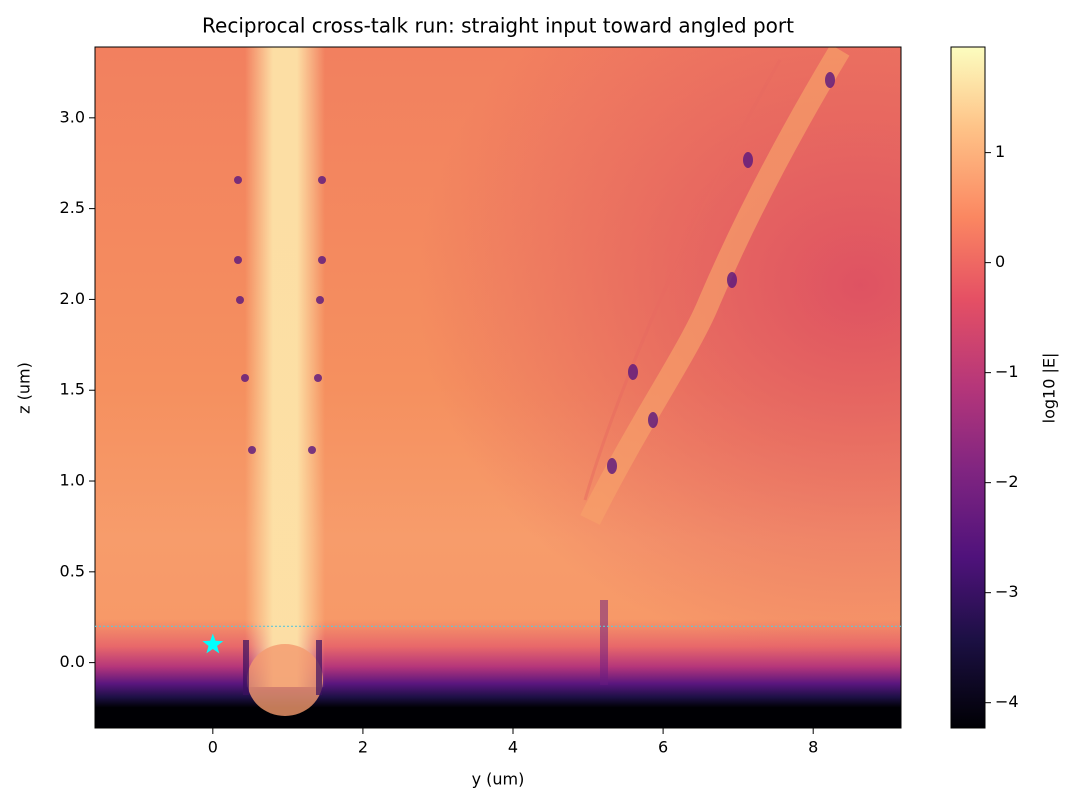 This screenshot has height=807, width=1077. What do you see at coordinates (1007, 481) in the screenshot?
I see `colorbar-tick-label: −2` at bounding box center [1007, 481].